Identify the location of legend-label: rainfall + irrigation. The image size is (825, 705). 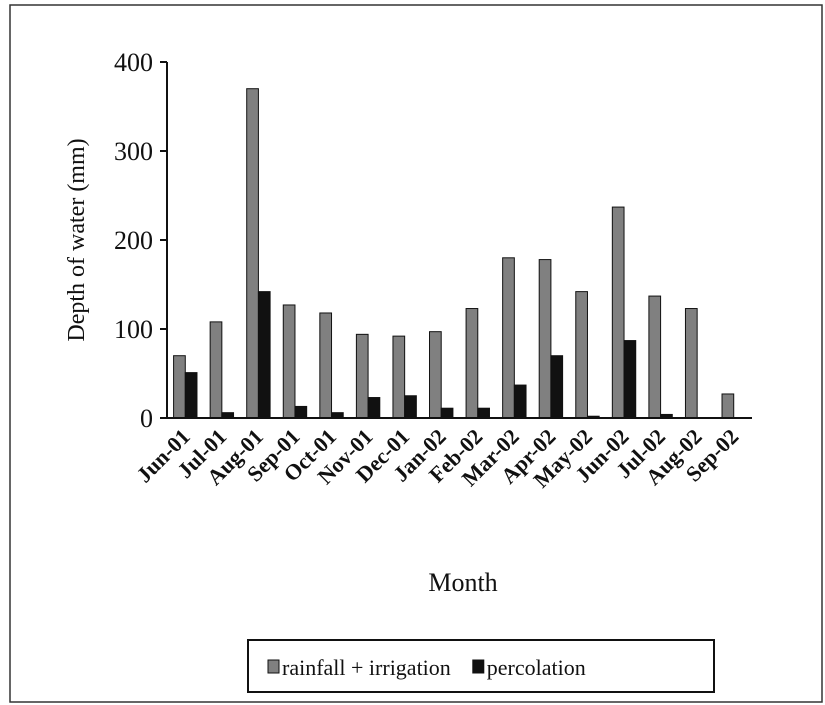
(366, 667).